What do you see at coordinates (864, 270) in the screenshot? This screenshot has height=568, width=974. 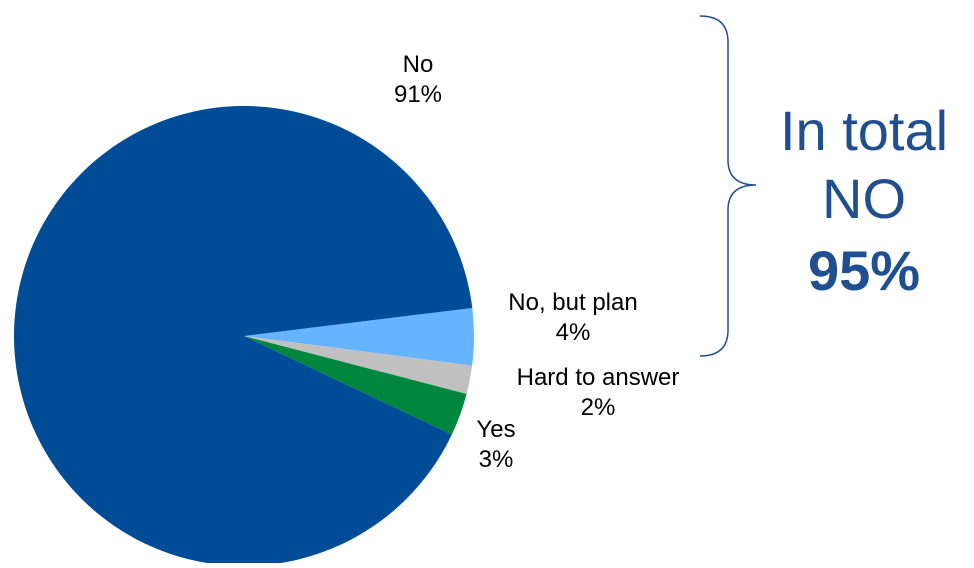 I see `callout-line-percent: 95%` at bounding box center [864, 270].